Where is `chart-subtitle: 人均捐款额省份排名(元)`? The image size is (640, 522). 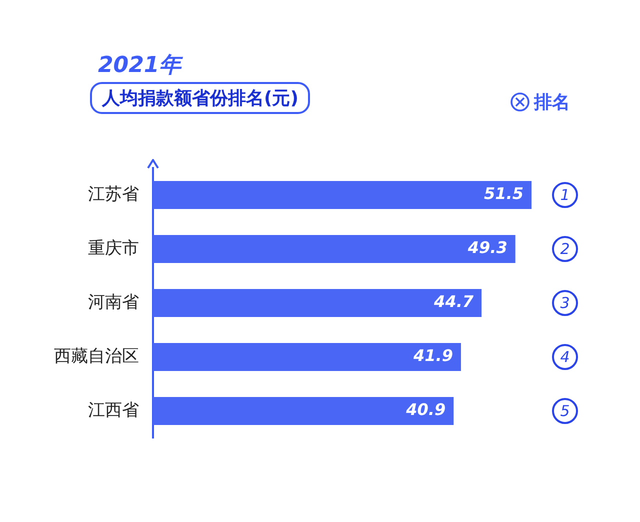
chart-subtitle: 人均捐款额省份排名(元) is located at coordinates (200, 98).